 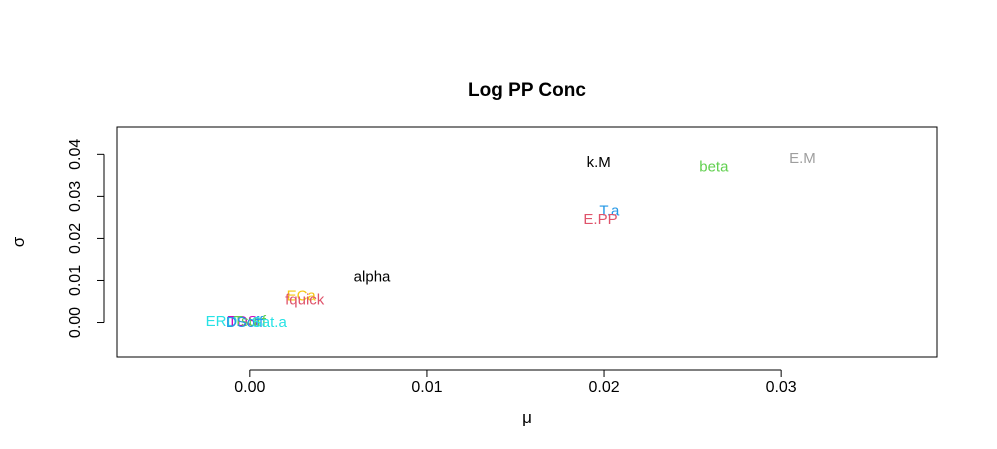 What do you see at coordinates (18, 241) in the screenshot?
I see `y-axis-label: σ` at bounding box center [18, 241].